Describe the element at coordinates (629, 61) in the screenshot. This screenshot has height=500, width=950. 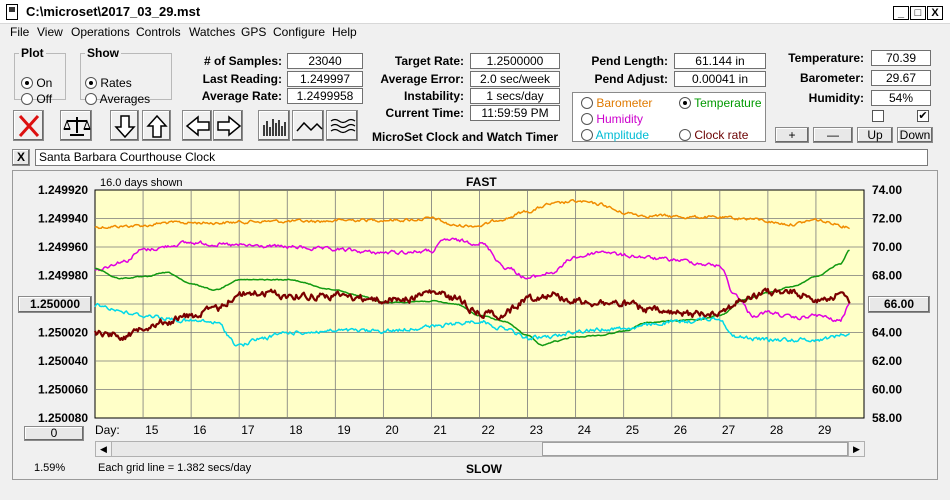
I see `pend-length-label: Pend Length:` at that location.